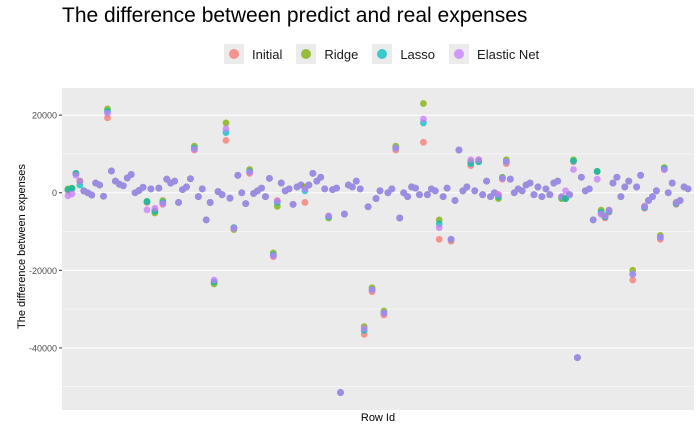  I want to click on y-tick-label: -20000, so click(43, 271).